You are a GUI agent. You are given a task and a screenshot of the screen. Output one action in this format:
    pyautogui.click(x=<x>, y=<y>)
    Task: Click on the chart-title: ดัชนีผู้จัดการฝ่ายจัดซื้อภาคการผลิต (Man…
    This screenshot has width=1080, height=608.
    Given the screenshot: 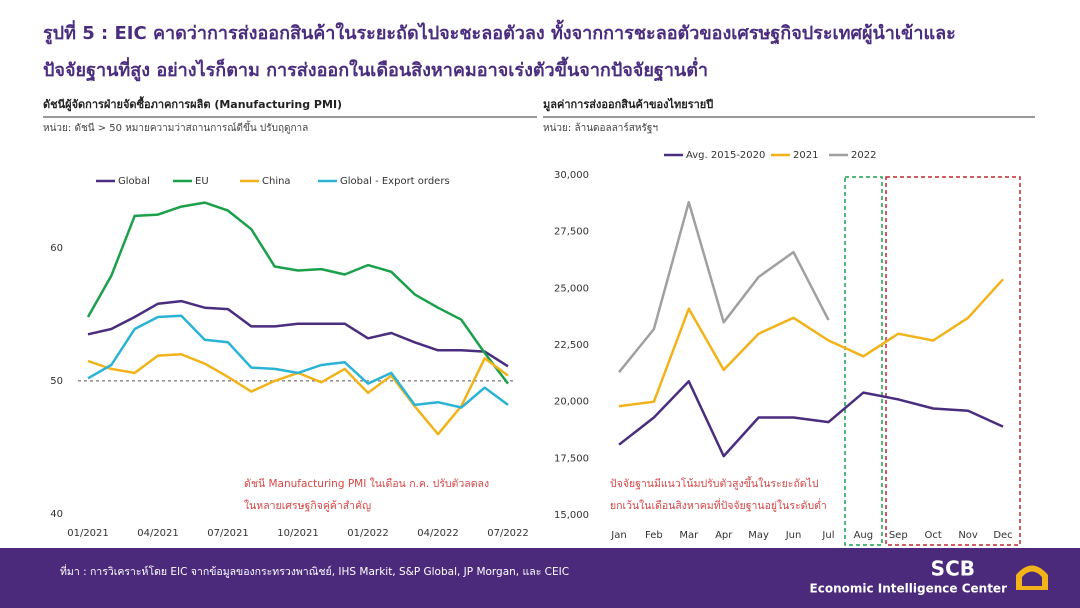 What is the action you would take?
    pyautogui.click(x=192, y=104)
    